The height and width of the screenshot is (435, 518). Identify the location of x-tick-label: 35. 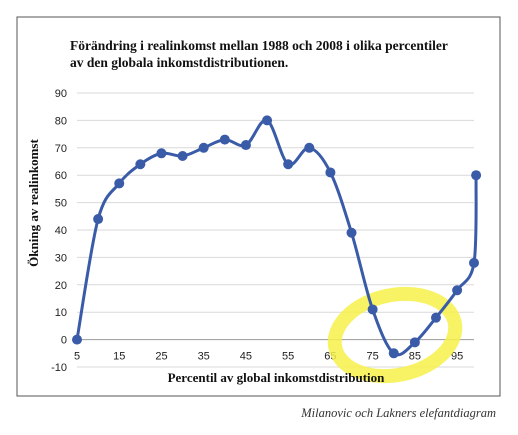
(204, 357).